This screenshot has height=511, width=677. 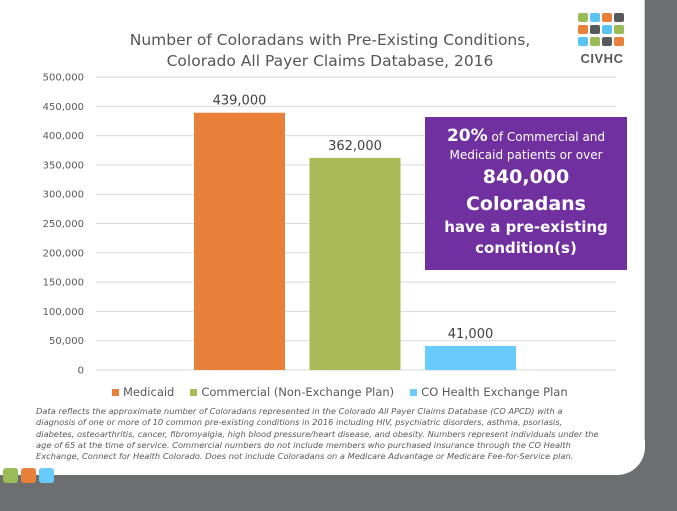 I want to click on y-tick-label: 50,000, so click(x=66, y=341).